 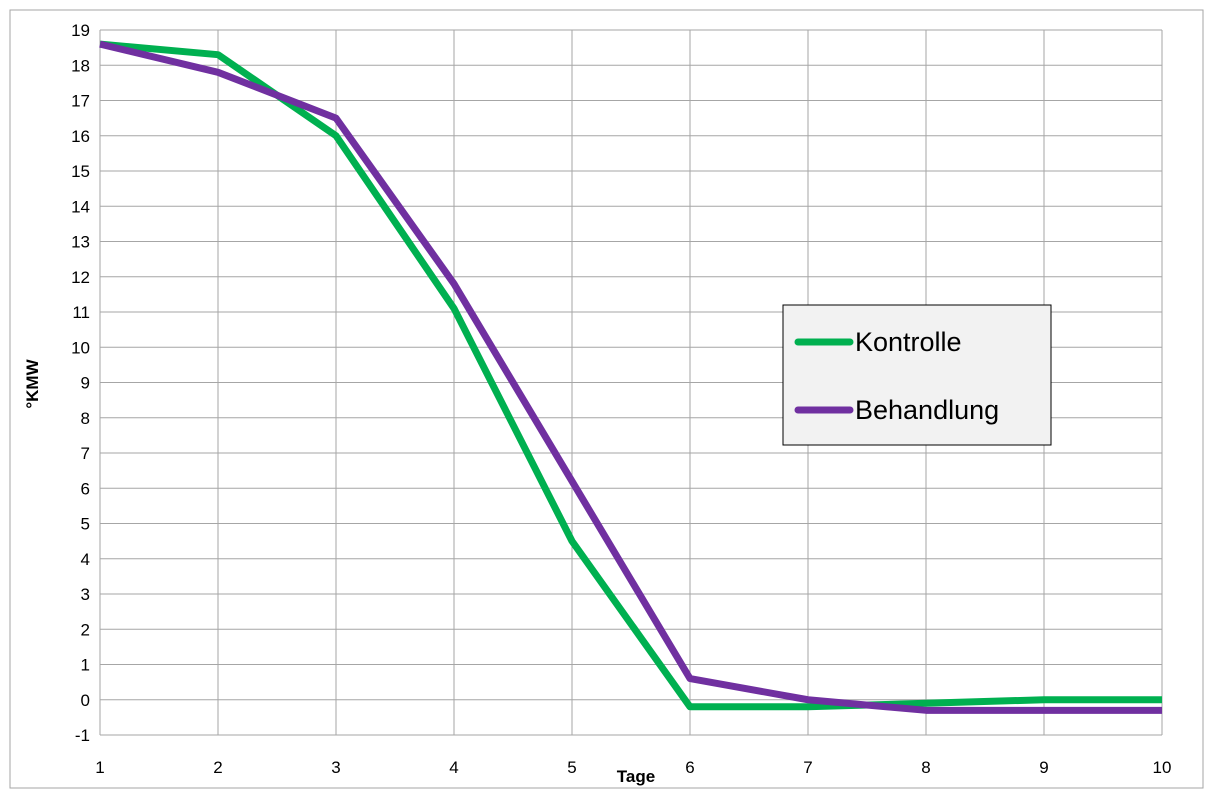 I want to click on y-tick-label: 12, so click(x=80, y=277).